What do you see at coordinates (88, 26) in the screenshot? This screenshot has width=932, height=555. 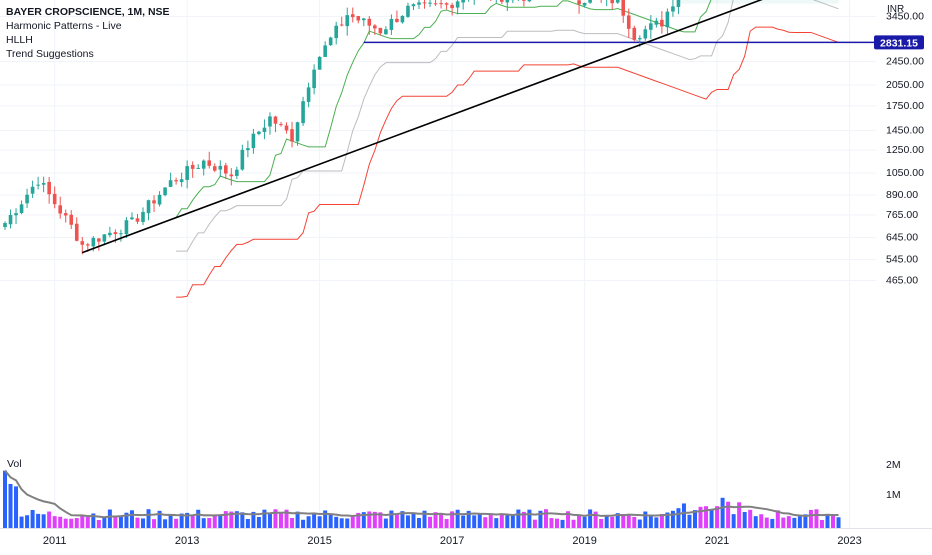 I see `legend-indicator-harmonic: Harmonic Patterns - Live` at bounding box center [88, 26].